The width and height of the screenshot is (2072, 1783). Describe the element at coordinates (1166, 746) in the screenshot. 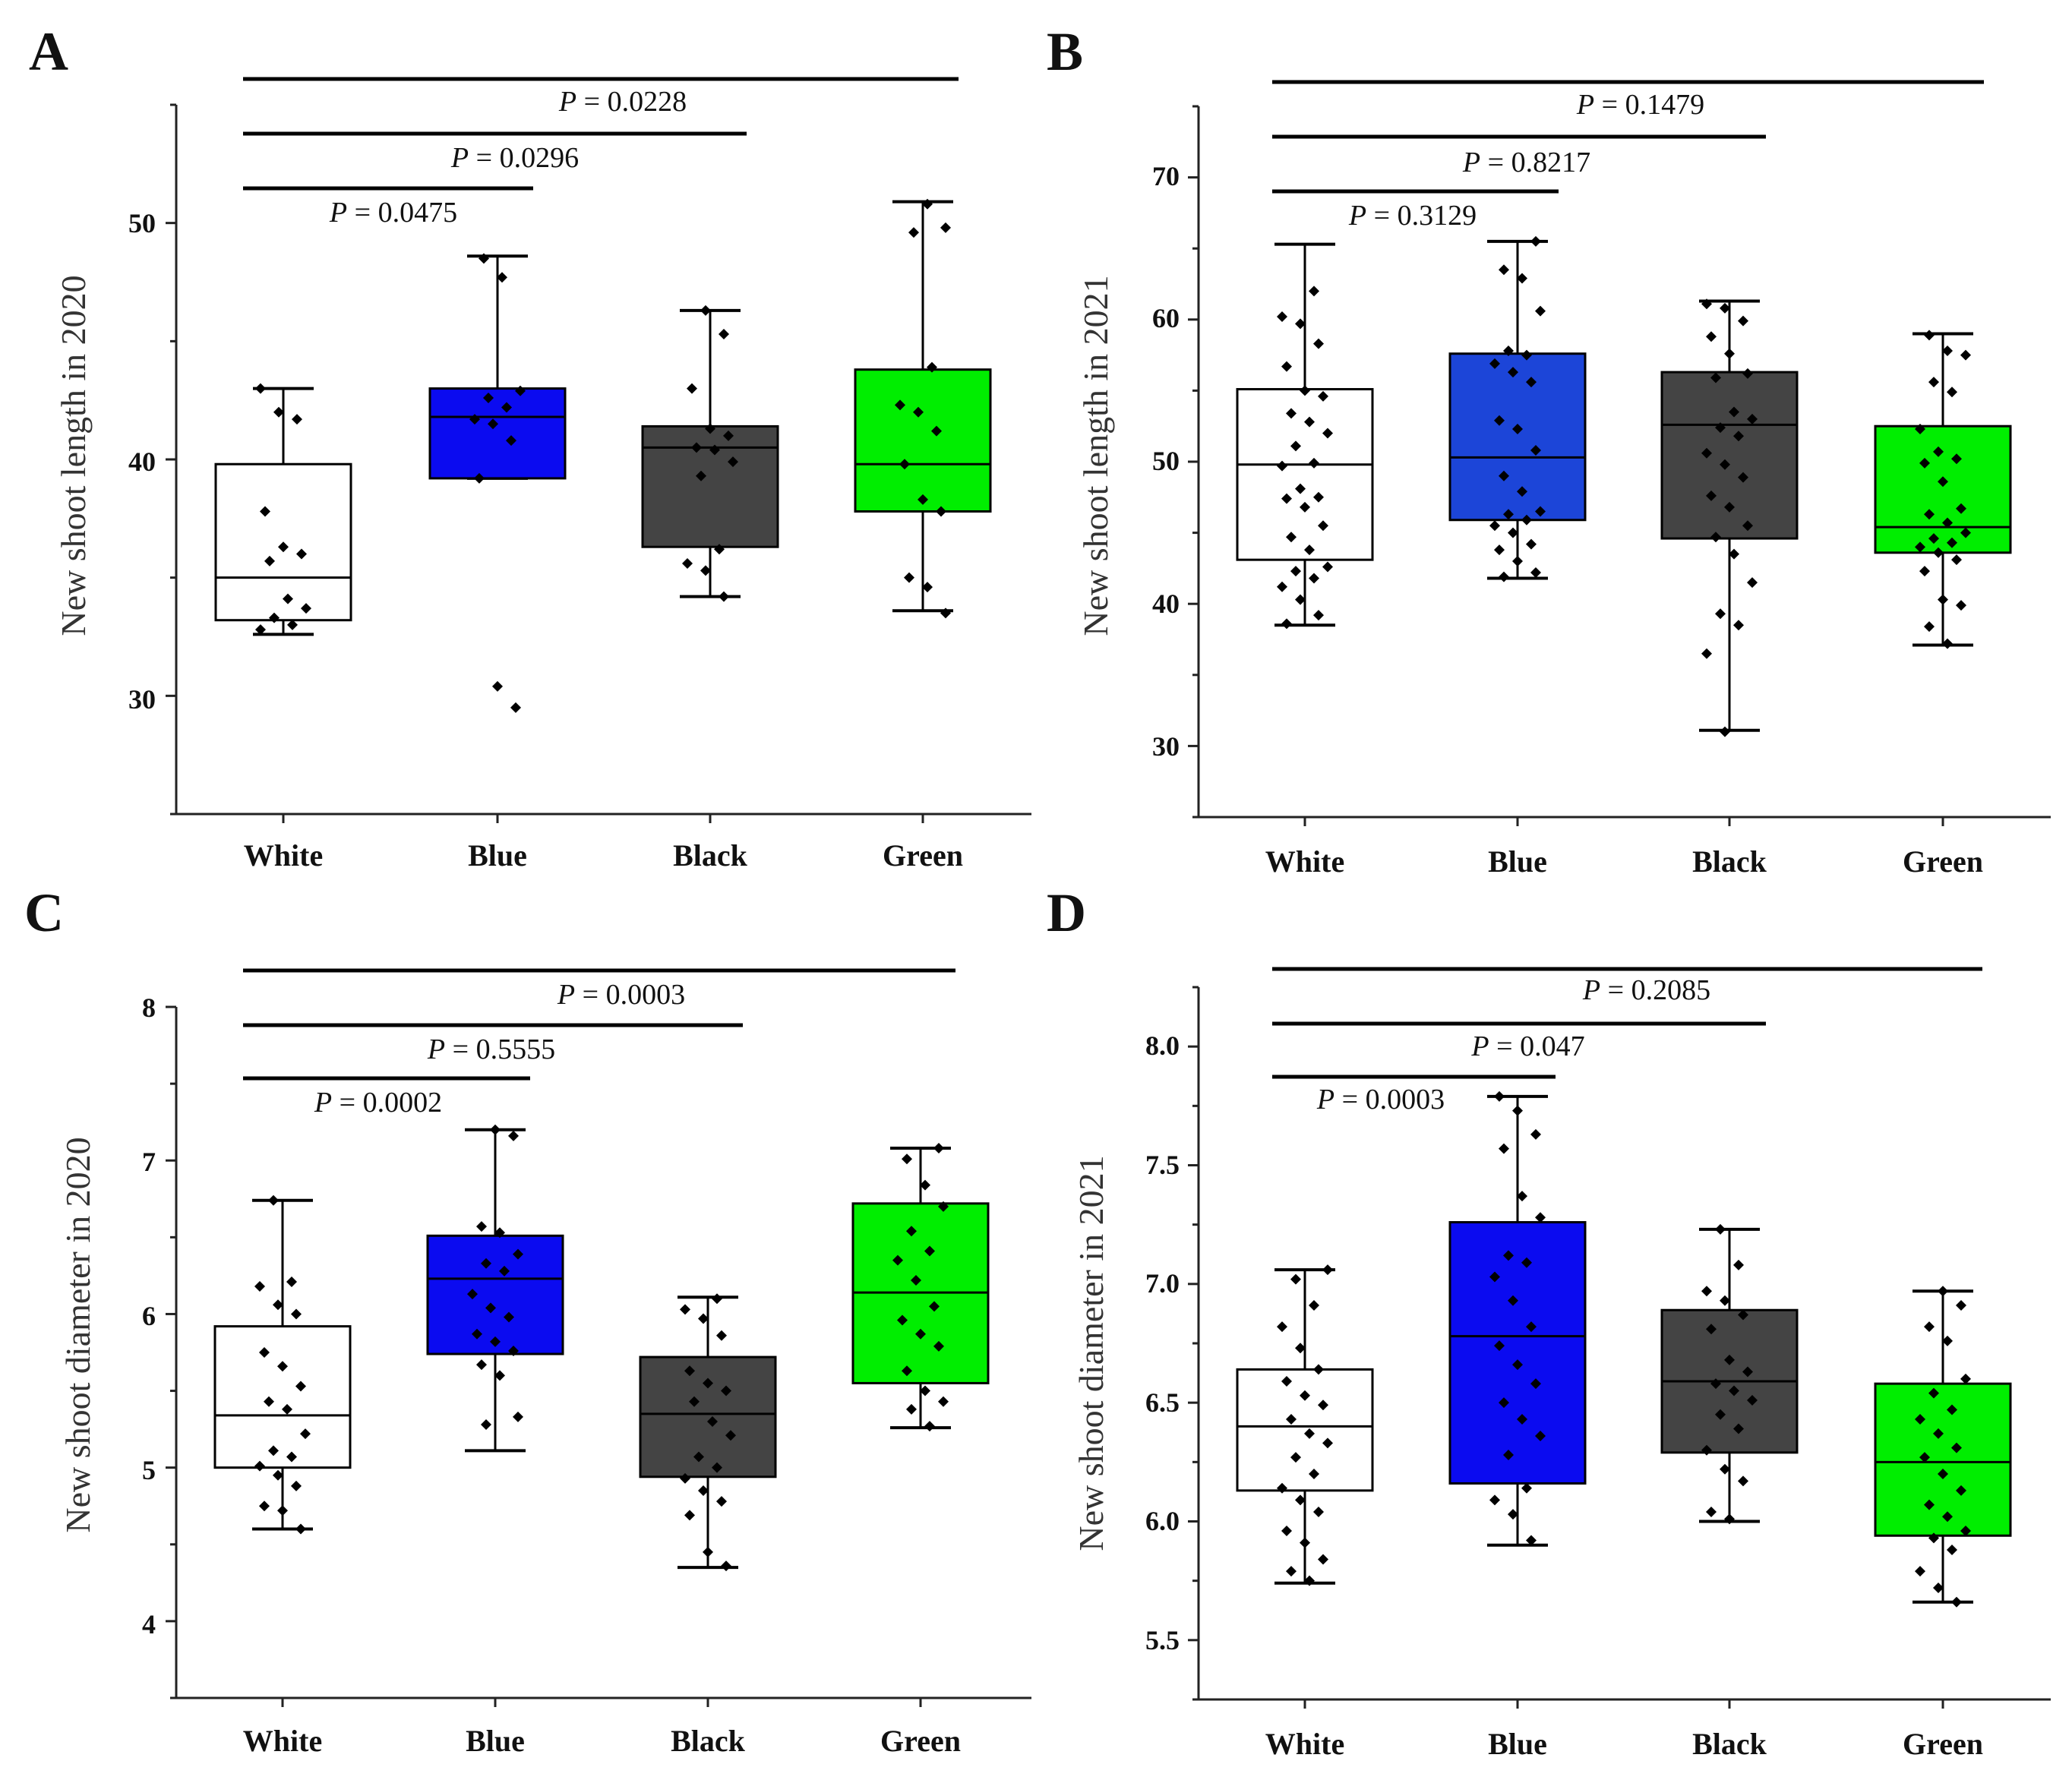

I see `panel-b-y-tick-label: 30` at that location.